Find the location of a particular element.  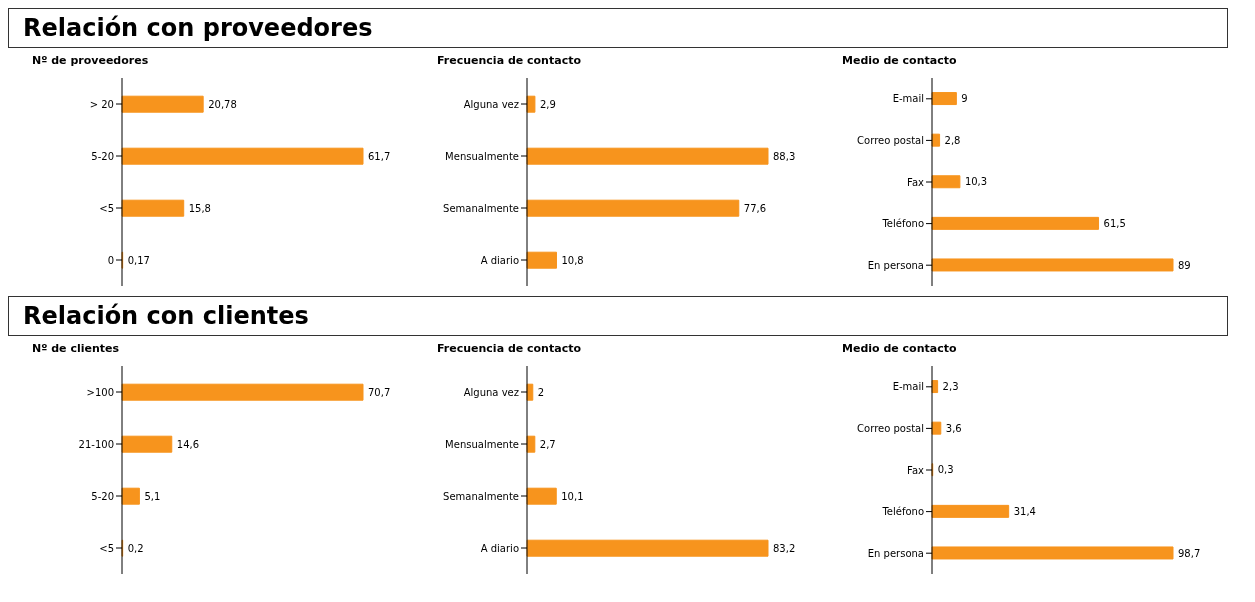

data-label: 88,3 is located at coordinates (784, 156).